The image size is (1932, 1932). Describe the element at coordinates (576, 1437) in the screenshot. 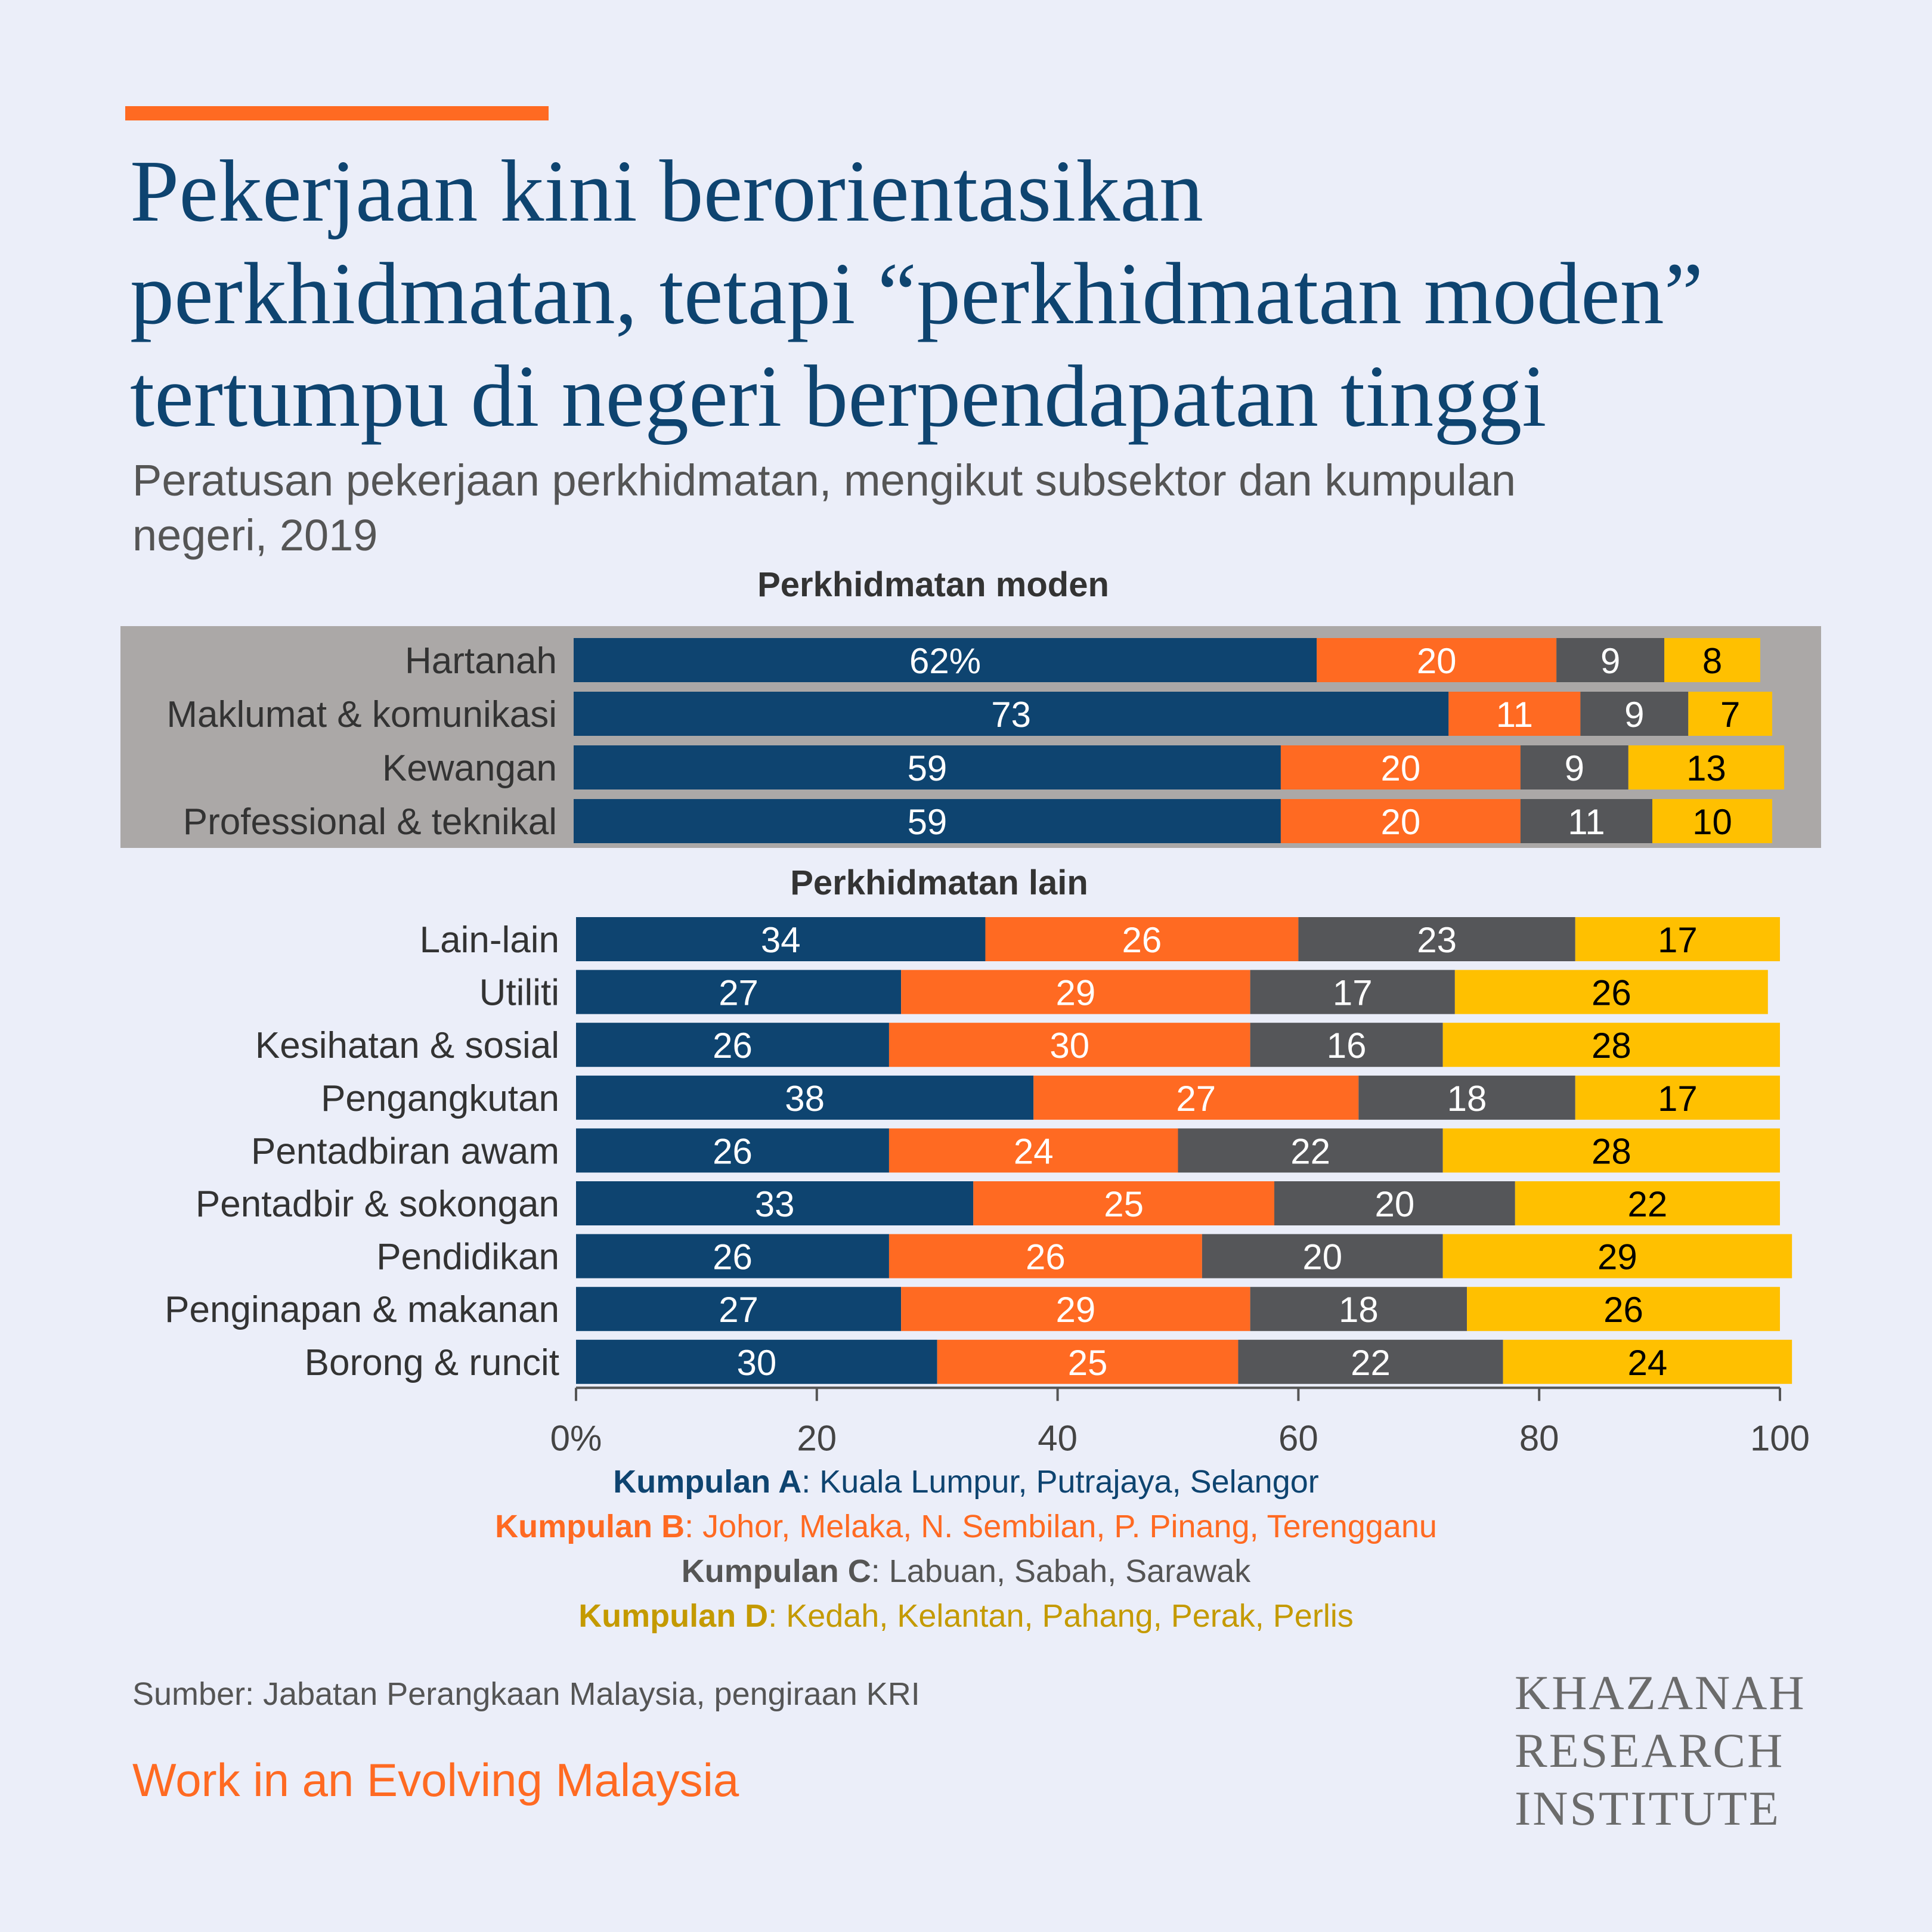

I see `x-tick-label: 0%` at that location.